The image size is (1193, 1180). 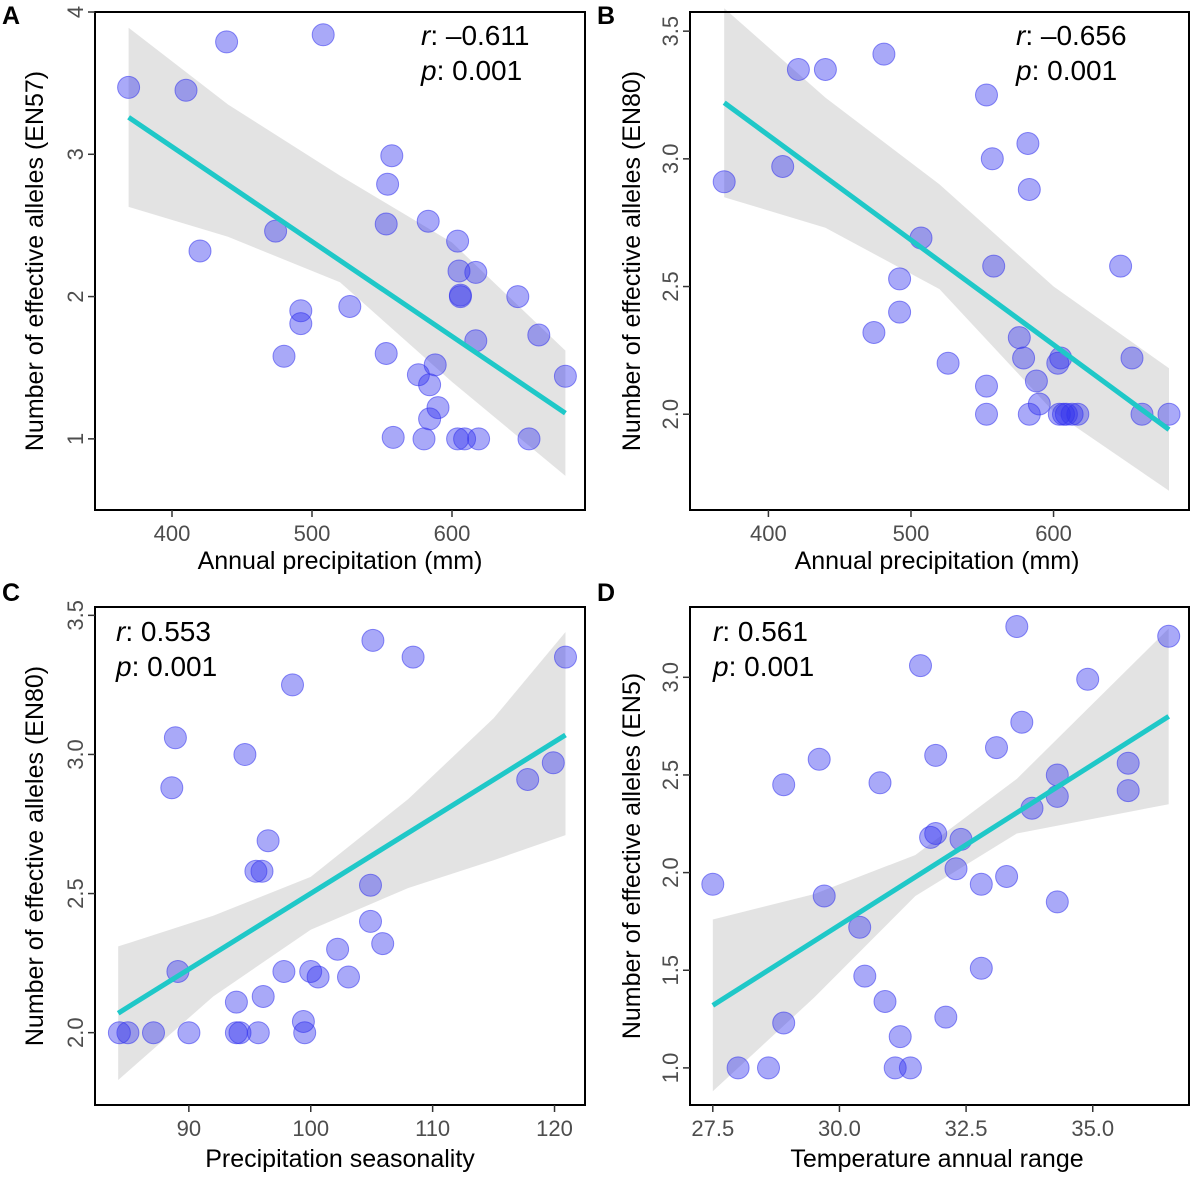 I want to click on r-symbol-b: r, so click(x=1021, y=35).